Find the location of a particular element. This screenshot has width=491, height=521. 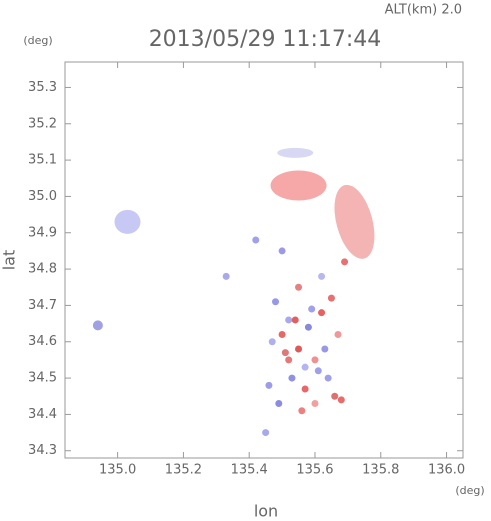

y-unit: (deg) is located at coordinates (37, 40).